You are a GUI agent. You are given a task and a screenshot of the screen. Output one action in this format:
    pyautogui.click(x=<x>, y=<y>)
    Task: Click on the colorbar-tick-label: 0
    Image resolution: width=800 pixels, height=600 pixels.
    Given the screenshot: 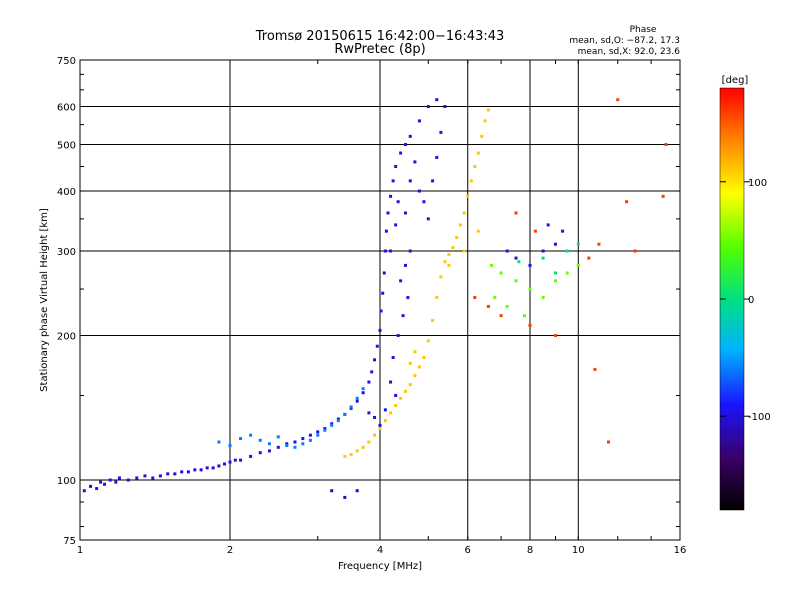 What is the action you would take?
    pyautogui.click(x=751, y=300)
    